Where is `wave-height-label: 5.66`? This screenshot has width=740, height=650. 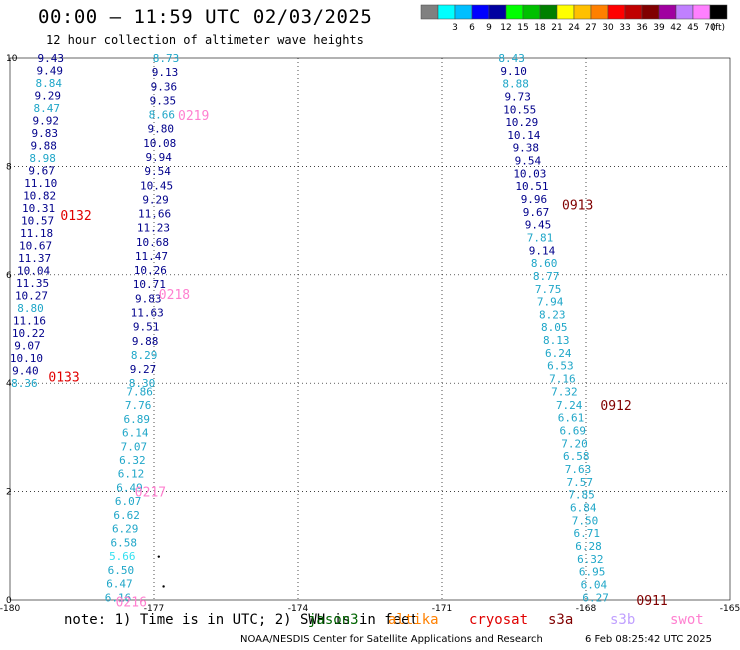 wave-height-label: 5.66 is located at coordinates (122, 556).